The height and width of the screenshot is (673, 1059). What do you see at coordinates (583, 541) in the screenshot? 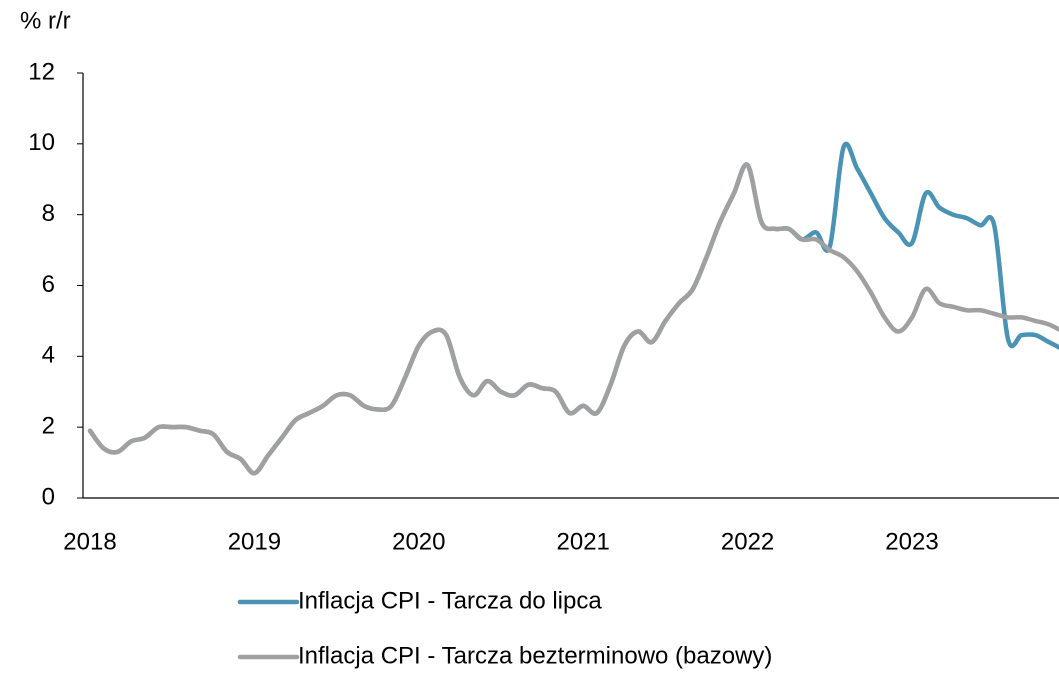
I see `x-tick-label: 2021` at bounding box center [583, 541].